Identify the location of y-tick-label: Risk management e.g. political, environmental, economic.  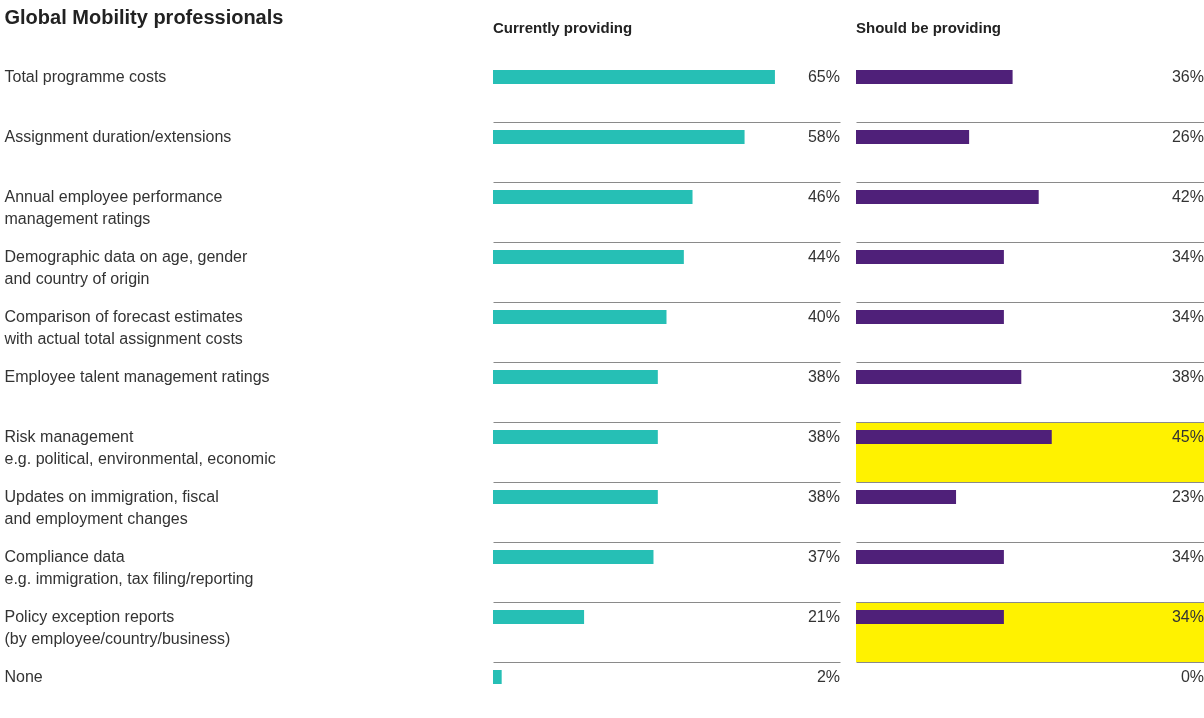
(140, 447).